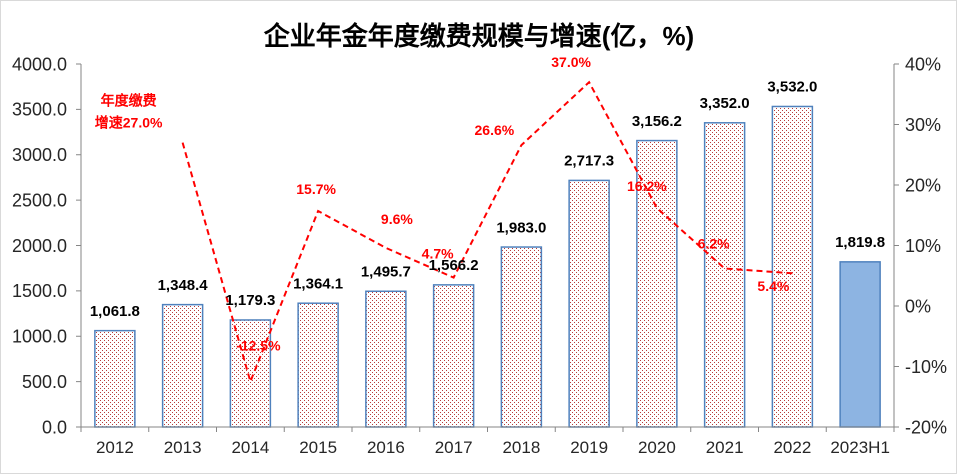  Describe the element at coordinates (250, 373) in the screenshot. I see `bar-2014` at that location.